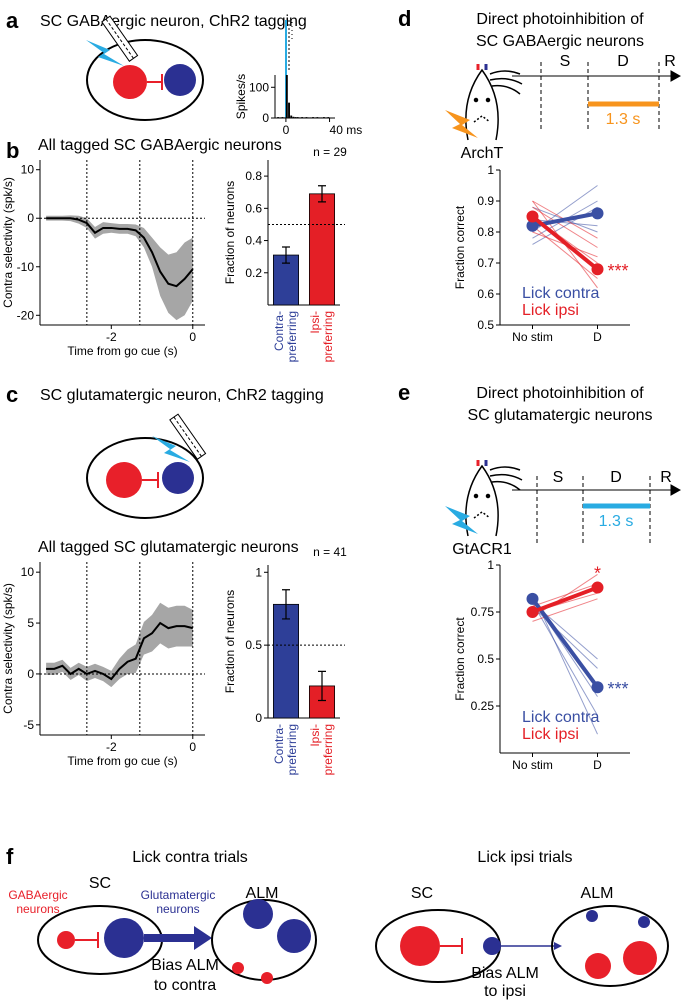 The height and width of the screenshot is (1001, 685). What do you see at coordinates (330, 152) in the screenshot?
I see `sample-size: n = 29` at bounding box center [330, 152].